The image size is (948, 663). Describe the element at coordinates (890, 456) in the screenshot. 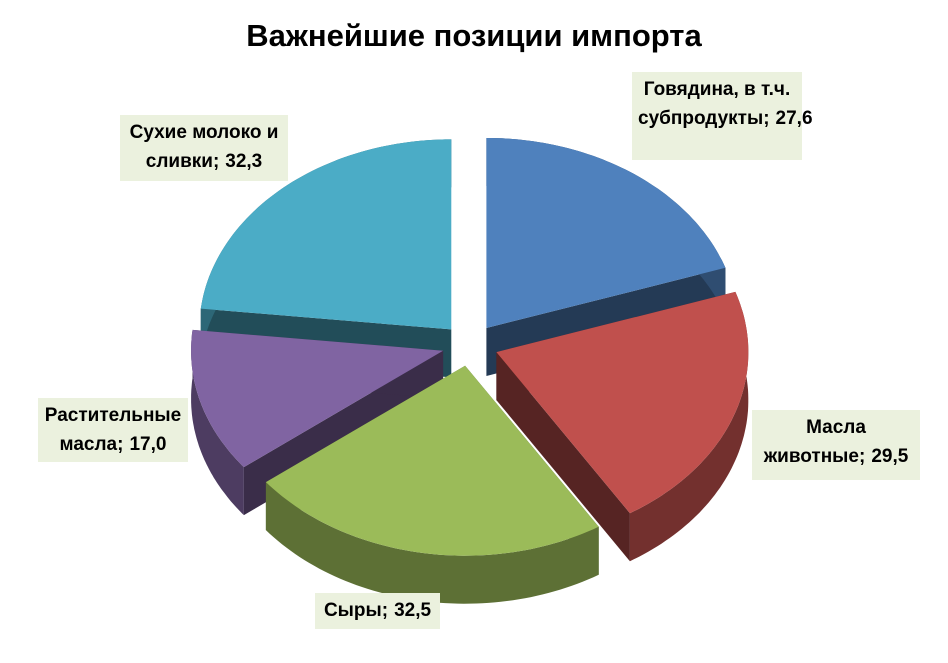

I see `label-value: 29,5` at that location.